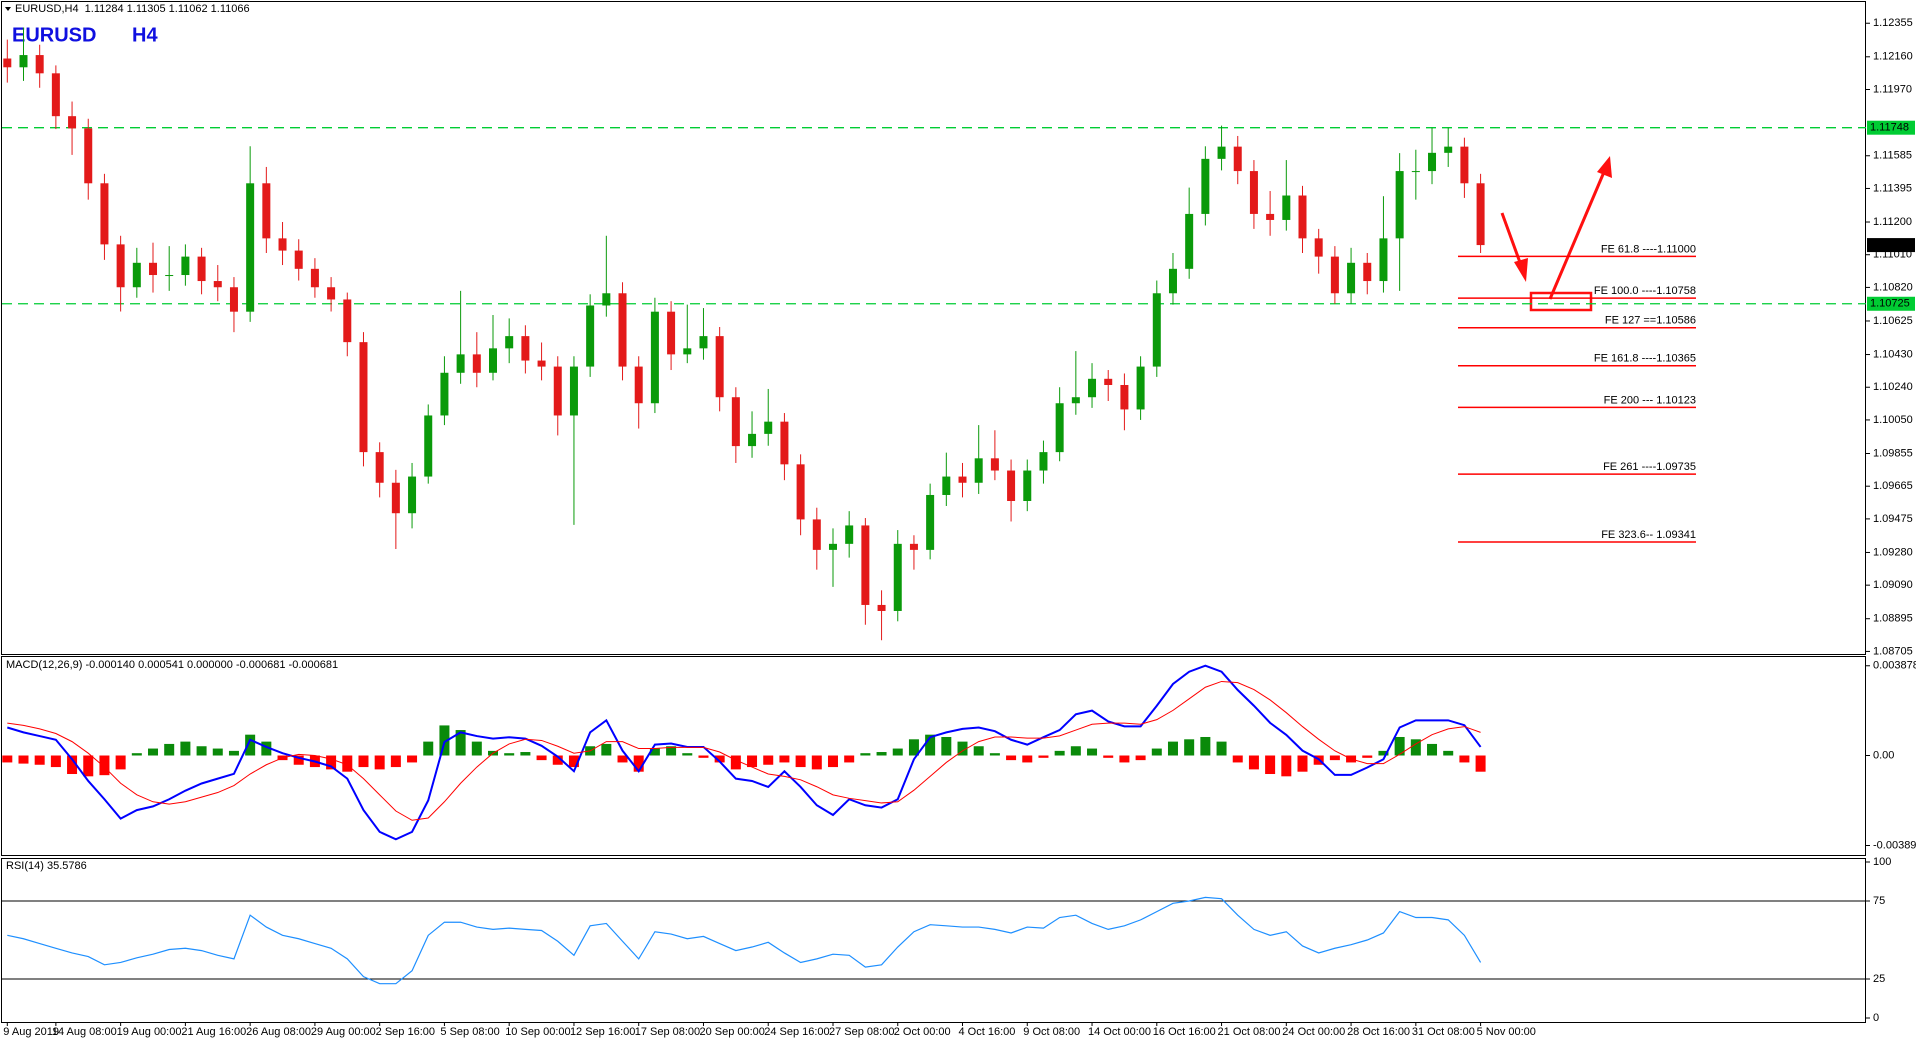  Describe the element at coordinates (1891, 303) in the screenshot. I see `level-tag` at that location.